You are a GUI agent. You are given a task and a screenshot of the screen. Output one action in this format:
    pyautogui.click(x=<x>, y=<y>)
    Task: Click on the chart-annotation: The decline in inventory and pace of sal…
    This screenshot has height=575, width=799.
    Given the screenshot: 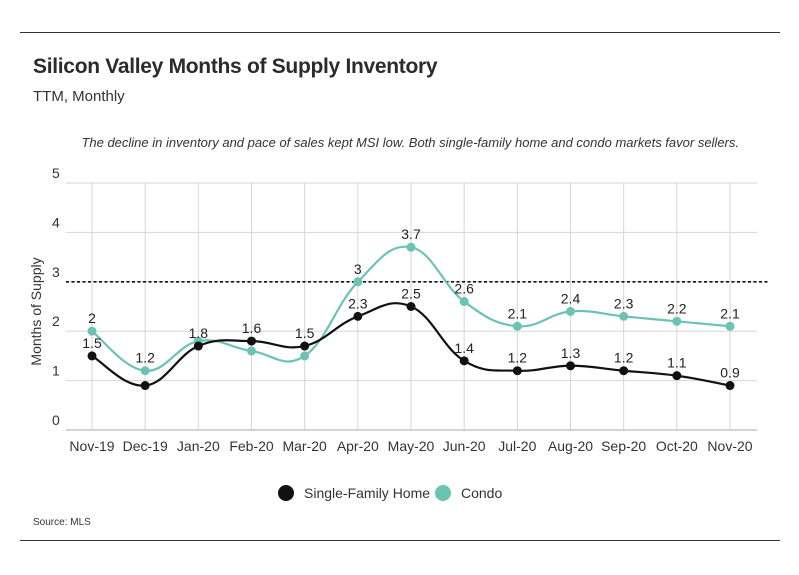 What is the action you would take?
    pyautogui.click(x=410, y=142)
    